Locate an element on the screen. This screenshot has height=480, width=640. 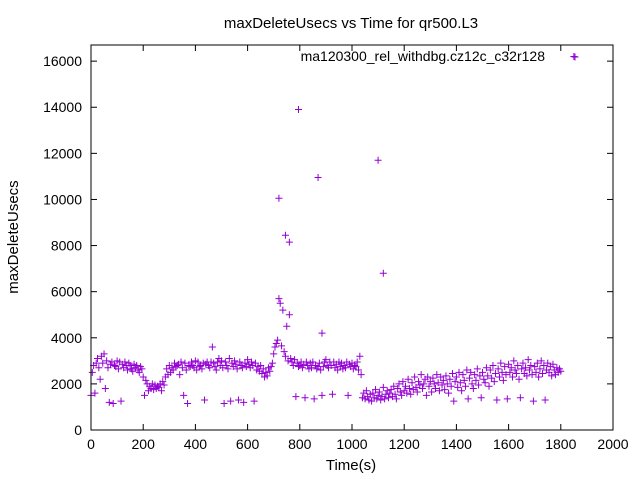
y-tick-label: 4000 is located at coordinates (66, 338).